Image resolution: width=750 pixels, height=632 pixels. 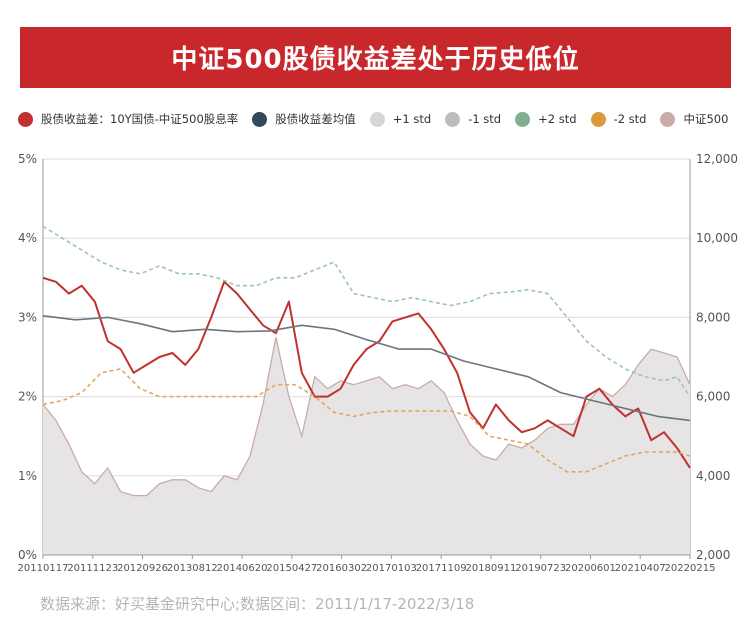 I want to click on x-tick-label: 20220215, so click(x=690, y=568).